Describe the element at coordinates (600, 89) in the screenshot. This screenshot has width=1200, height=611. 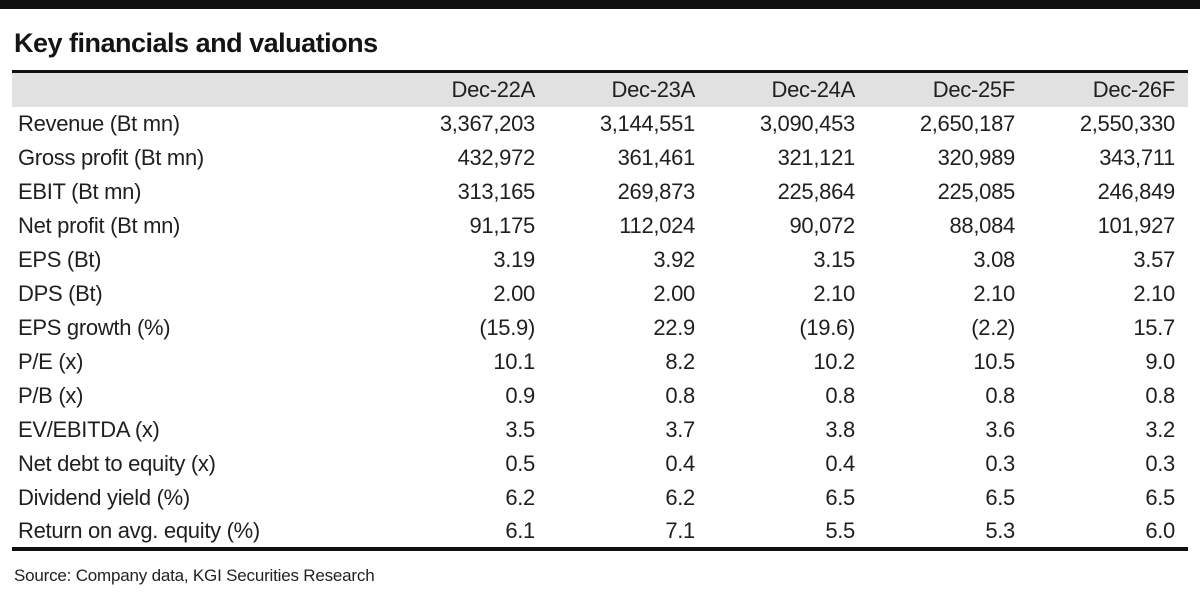
I see `table-header-row: Dec-22A Dec-23A Dec-24A Dec-25F Dec-26F` at that location.